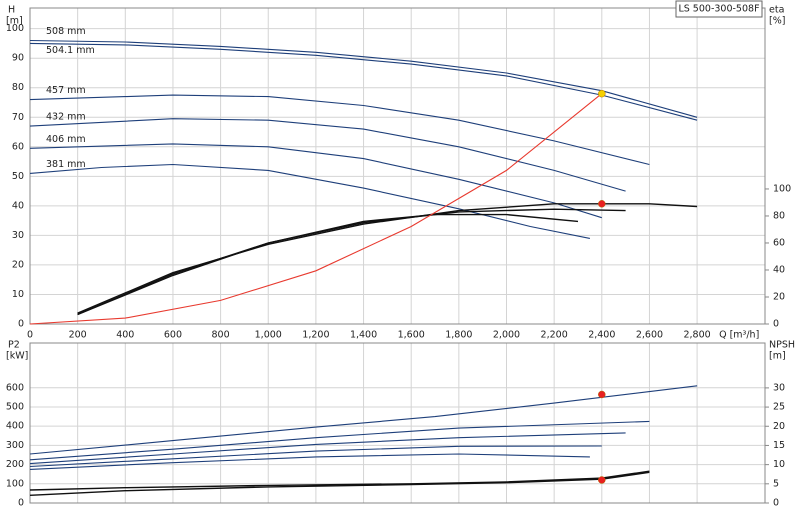 This screenshot has height=520, width=800. What do you see at coordinates (779, 464) in the screenshot?
I see `y2-tick-label: 10` at bounding box center [779, 464].